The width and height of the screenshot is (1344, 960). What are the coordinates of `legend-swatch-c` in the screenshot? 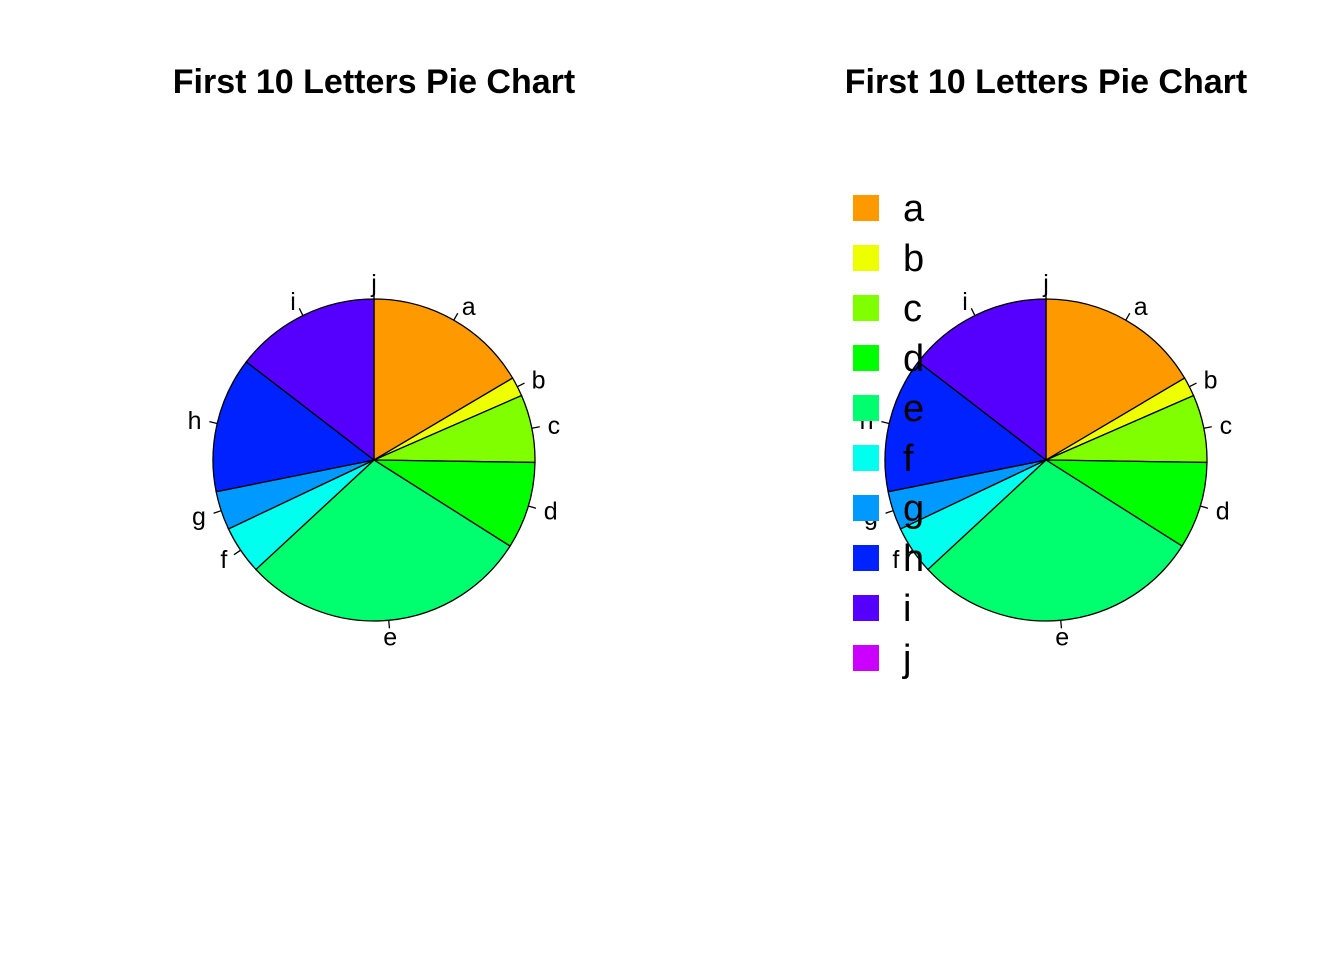 It's located at (866, 308).